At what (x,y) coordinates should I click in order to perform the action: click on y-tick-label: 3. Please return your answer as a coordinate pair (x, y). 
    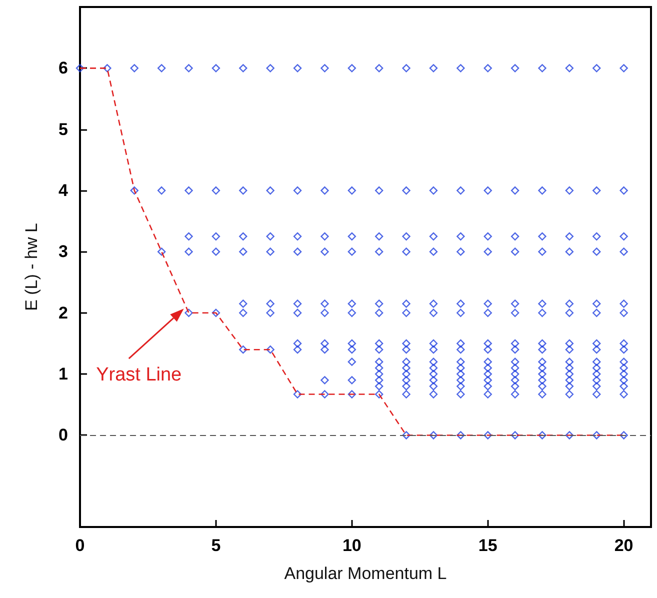
    Looking at the image, I should click on (63, 252).